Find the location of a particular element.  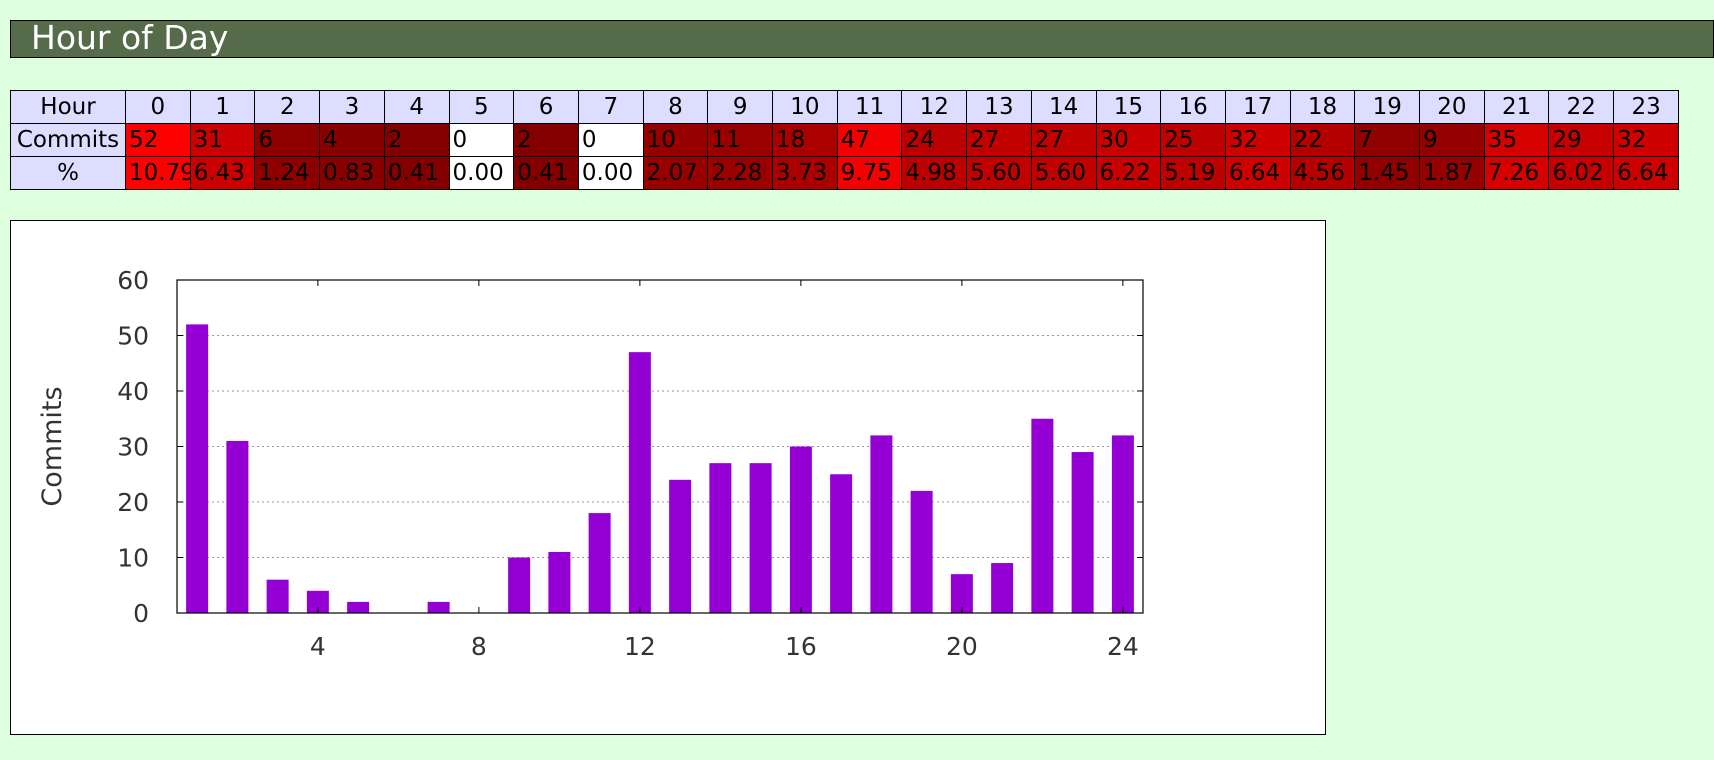

hour-header-cell: 6 is located at coordinates (546, 107).